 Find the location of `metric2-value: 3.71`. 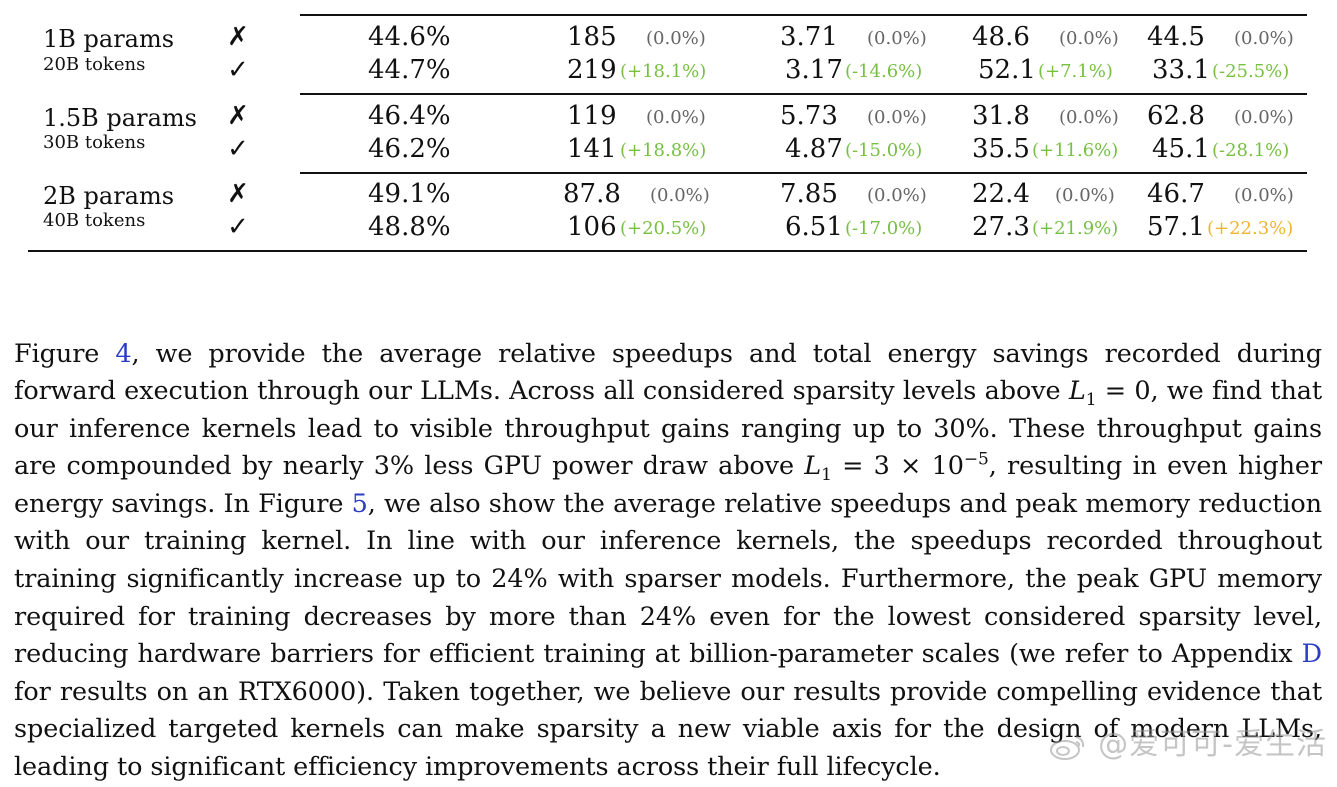

metric2-value: 3.71 is located at coordinates (809, 37).